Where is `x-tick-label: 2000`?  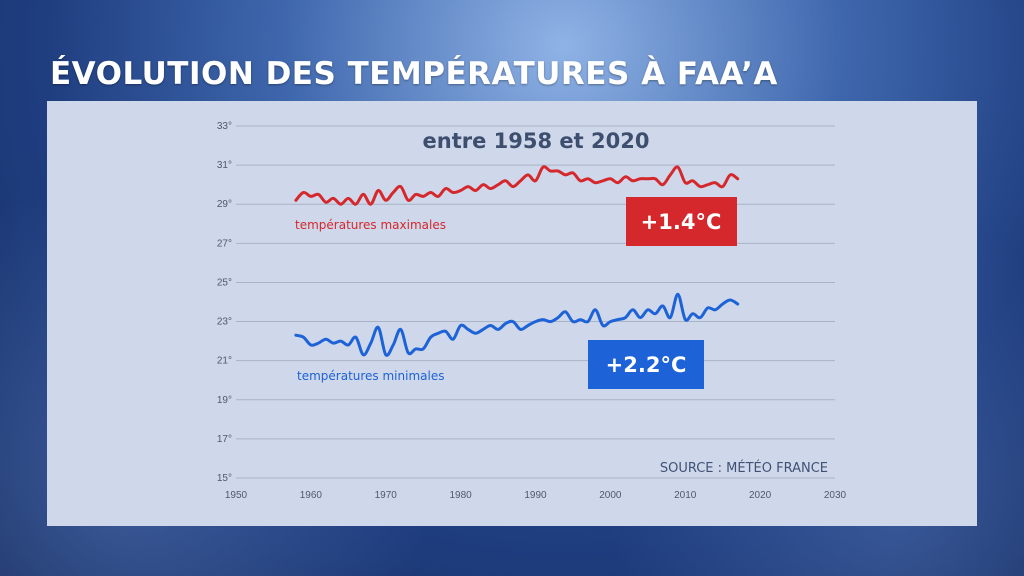
x-tick-label: 2000 is located at coordinates (610, 495).